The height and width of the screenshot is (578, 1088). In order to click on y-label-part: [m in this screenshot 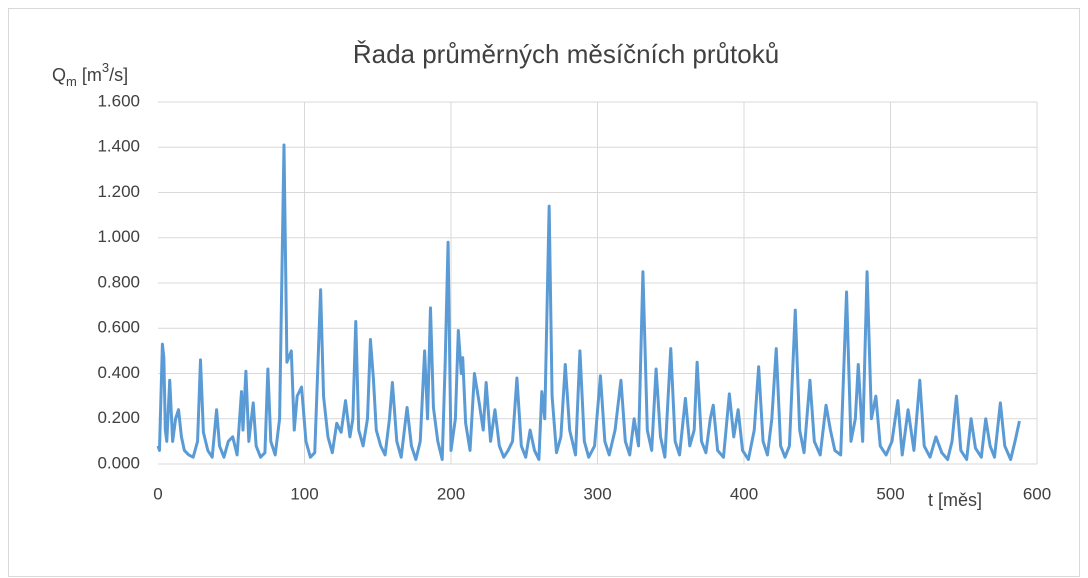, I will do `click(89, 75)`.